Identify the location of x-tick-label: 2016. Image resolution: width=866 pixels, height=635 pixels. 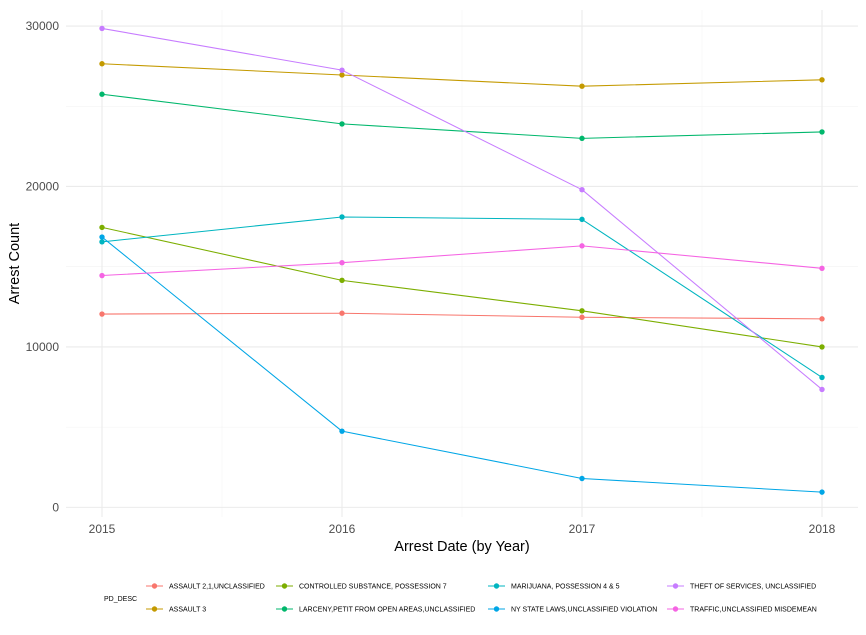
(342, 529).